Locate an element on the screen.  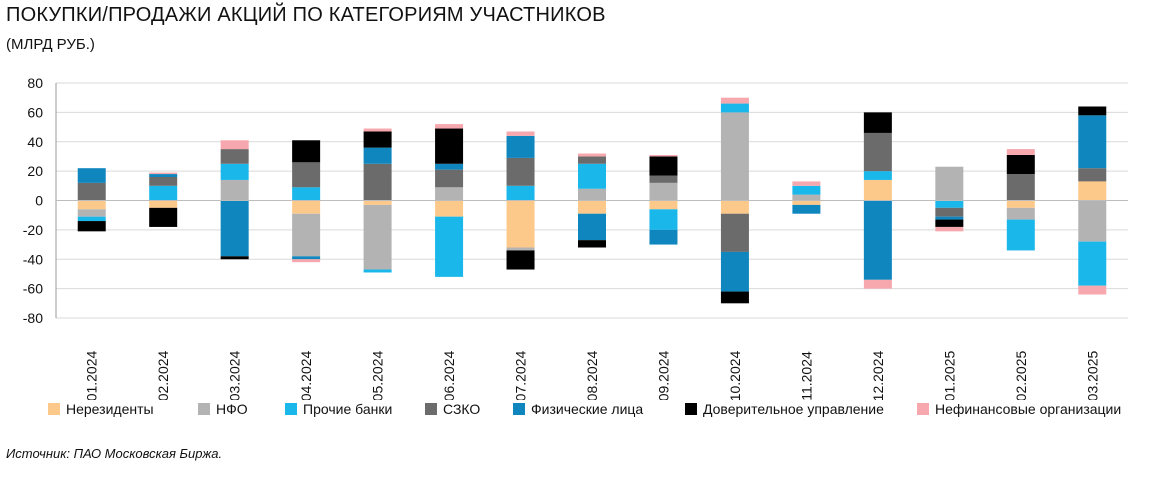
legend-item: Прочие банки is located at coordinates (355, 409).